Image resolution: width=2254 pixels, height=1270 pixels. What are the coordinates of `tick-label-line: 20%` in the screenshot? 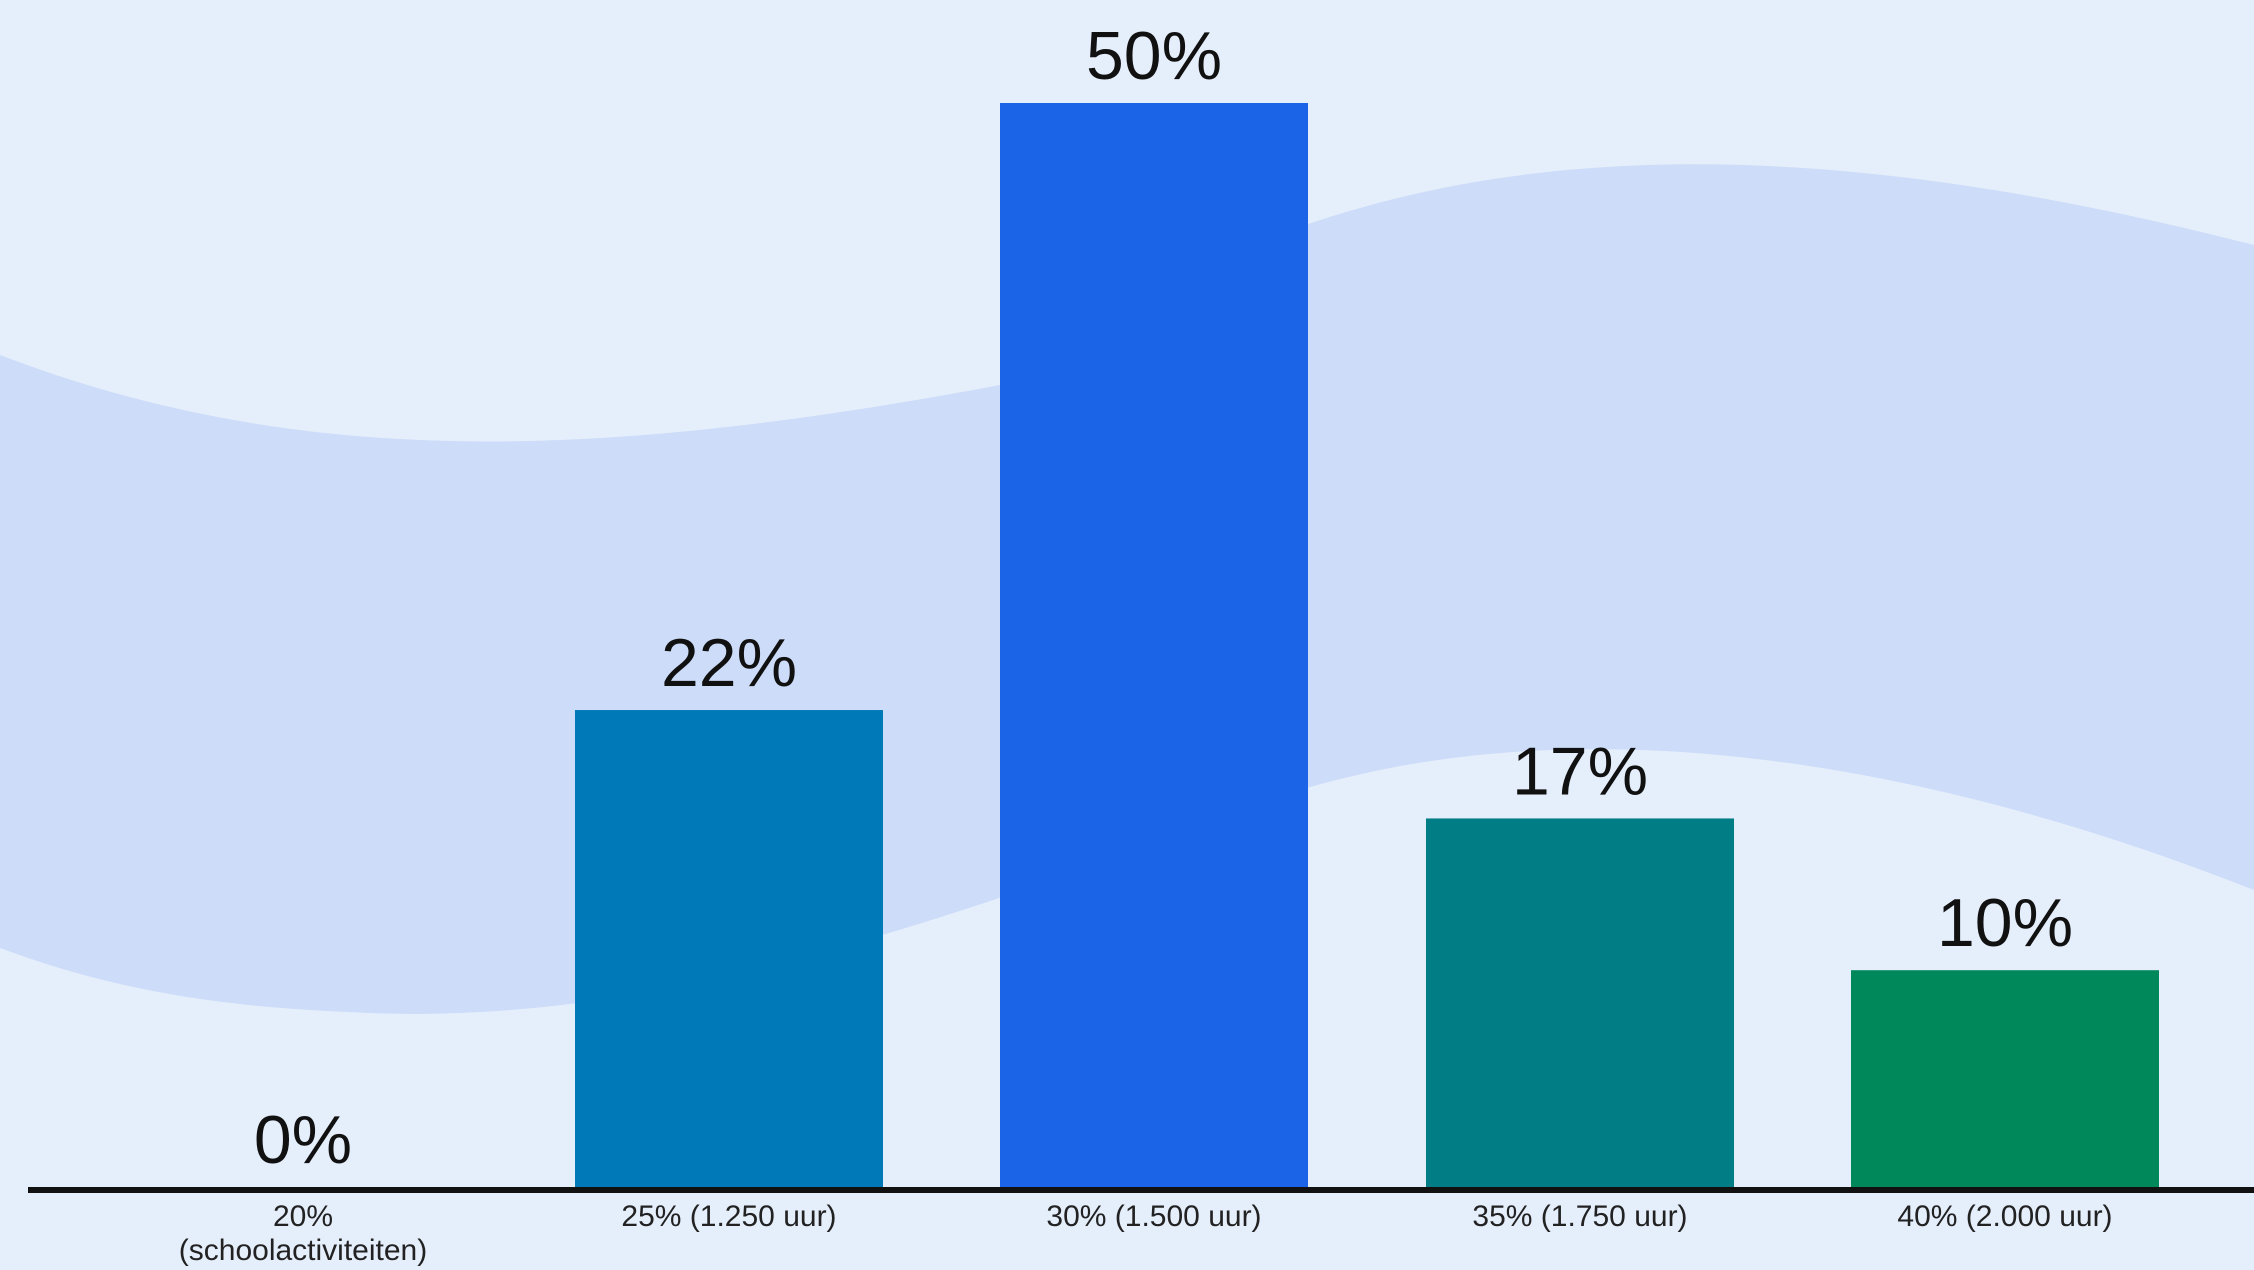 It's located at (303, 1216).